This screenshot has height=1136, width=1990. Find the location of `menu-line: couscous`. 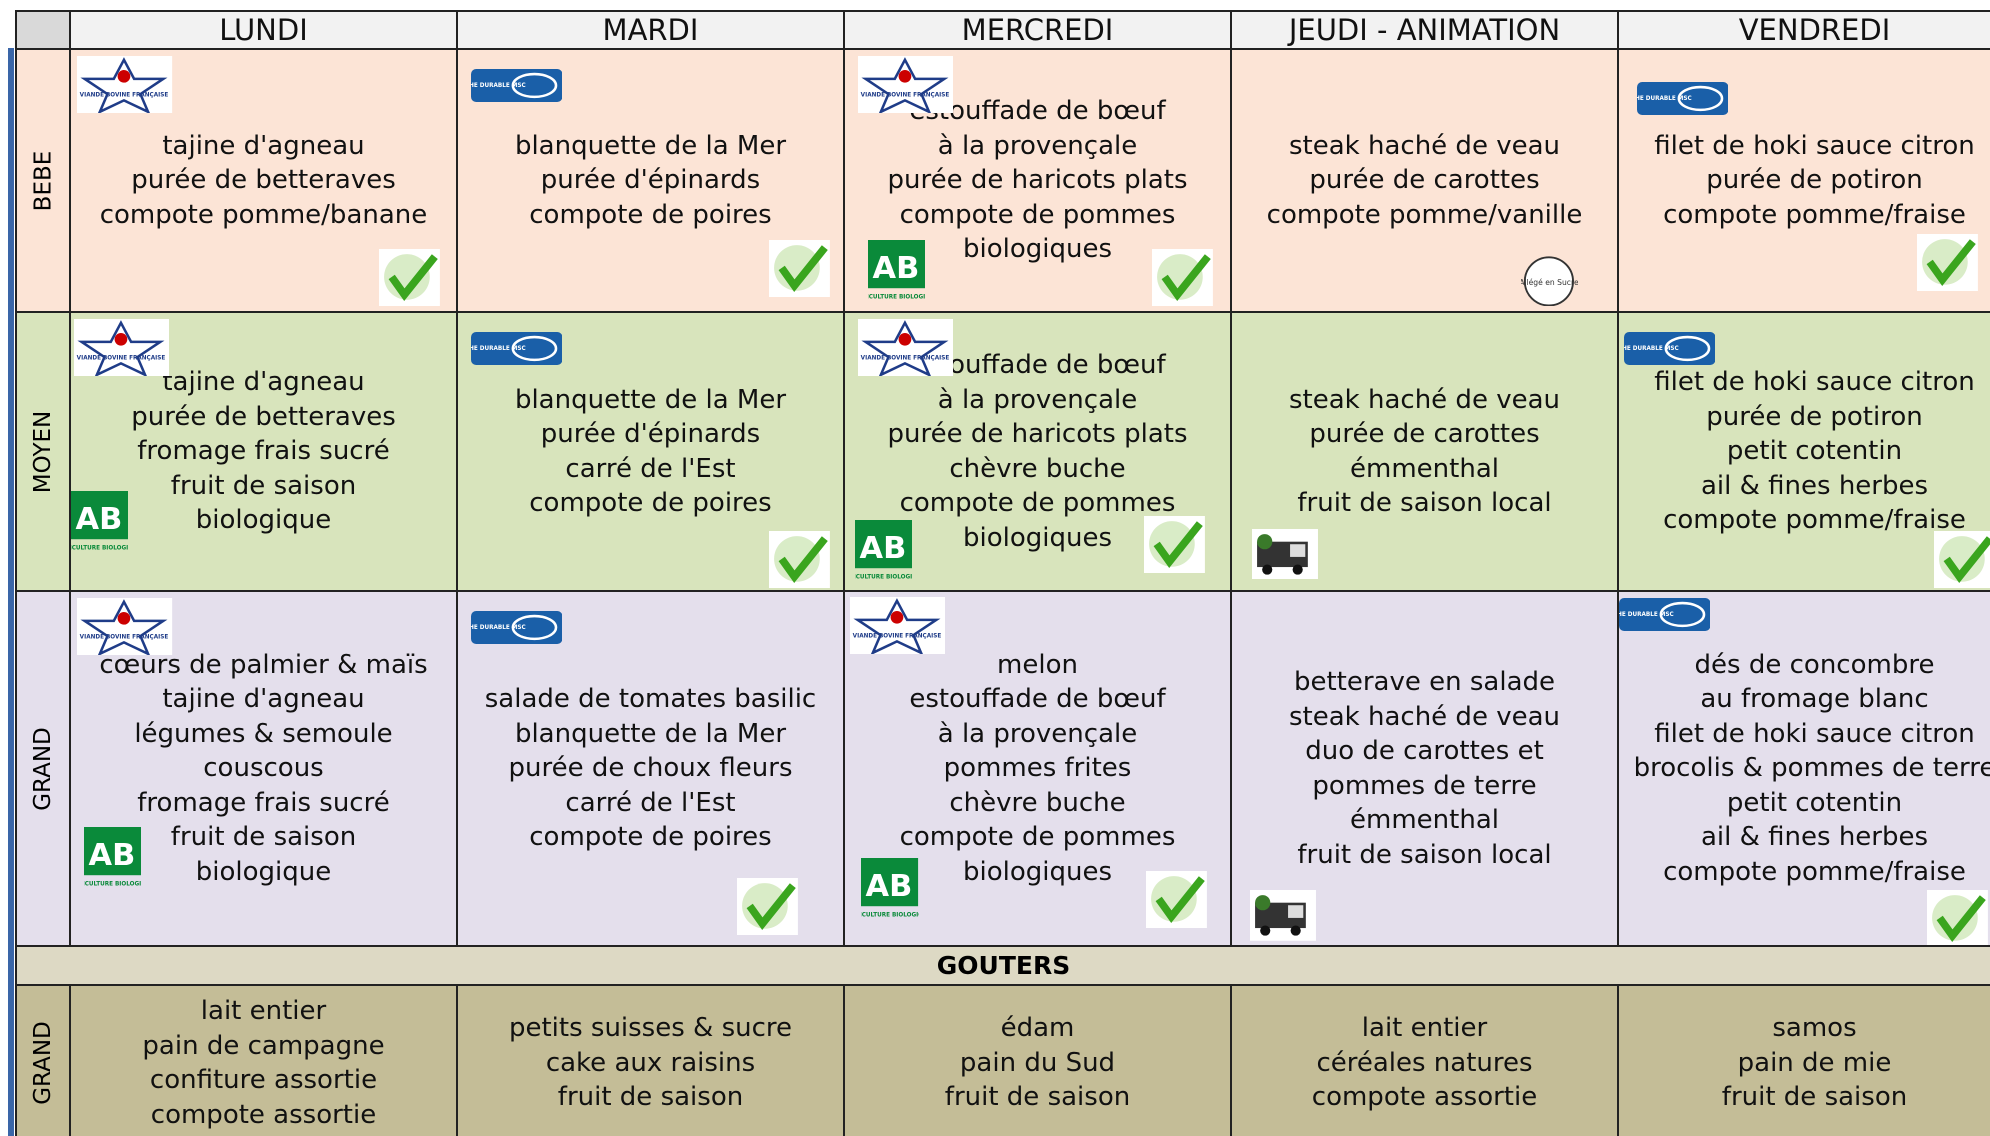

menu-line: couscous is located at coordinates (263, 768).